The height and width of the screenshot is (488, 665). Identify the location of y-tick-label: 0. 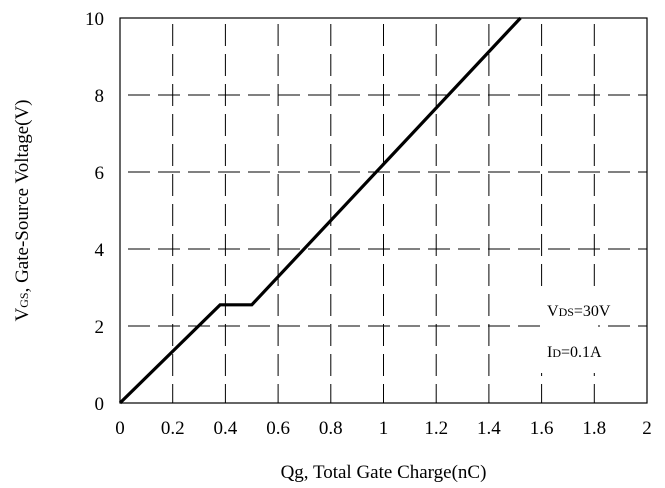
(100, 404).